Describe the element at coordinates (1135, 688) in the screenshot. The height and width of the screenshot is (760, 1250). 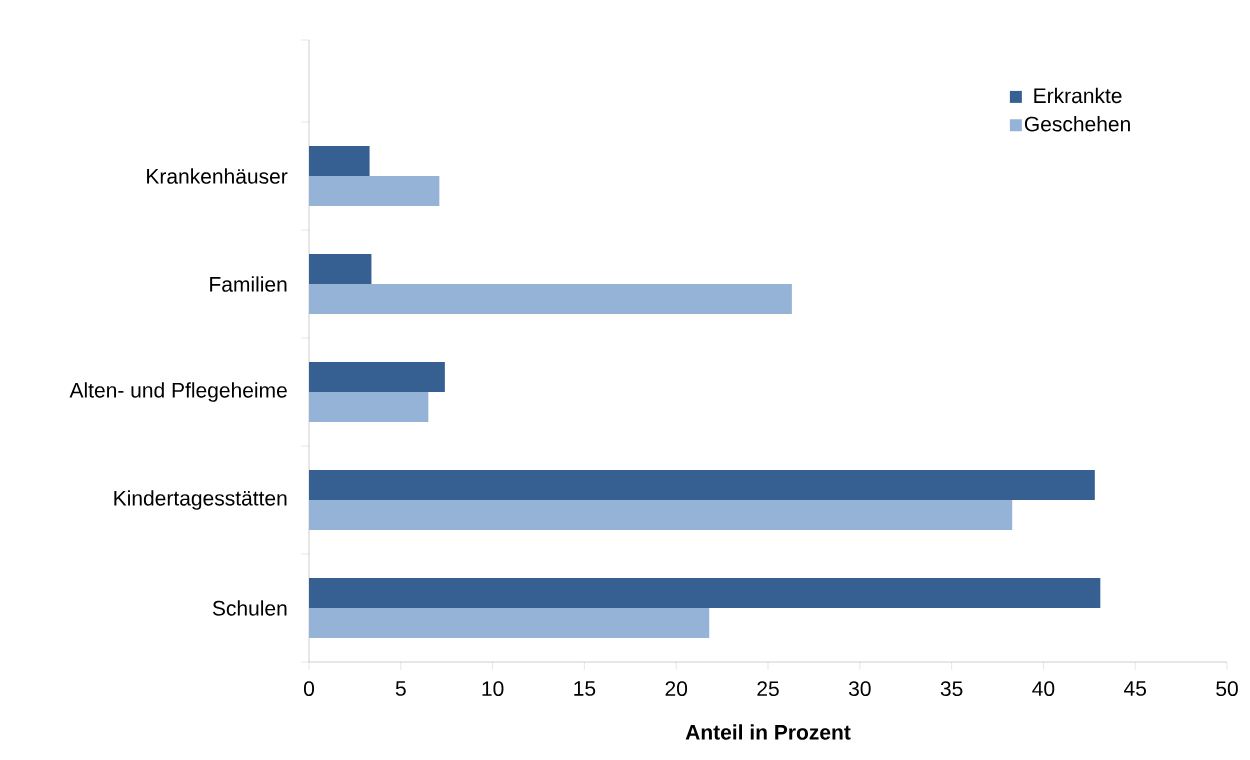
I see `x-tick-label: 45` at that location.